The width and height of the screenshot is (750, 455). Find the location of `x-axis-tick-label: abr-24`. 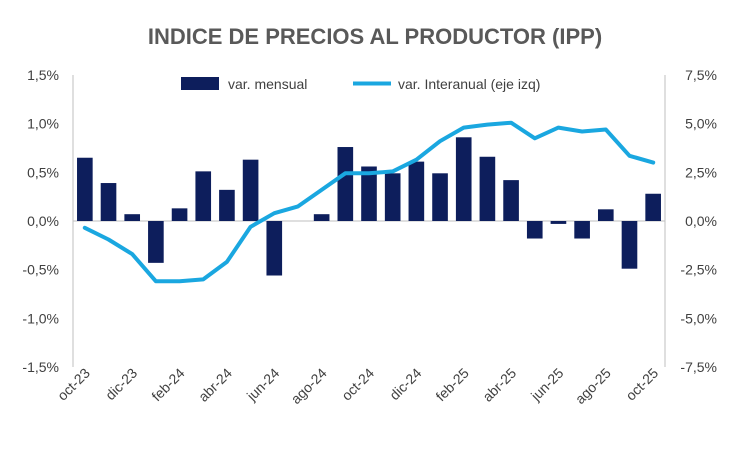

x-axis-tick-label: abr-24 is located at coordinates (215, 385).